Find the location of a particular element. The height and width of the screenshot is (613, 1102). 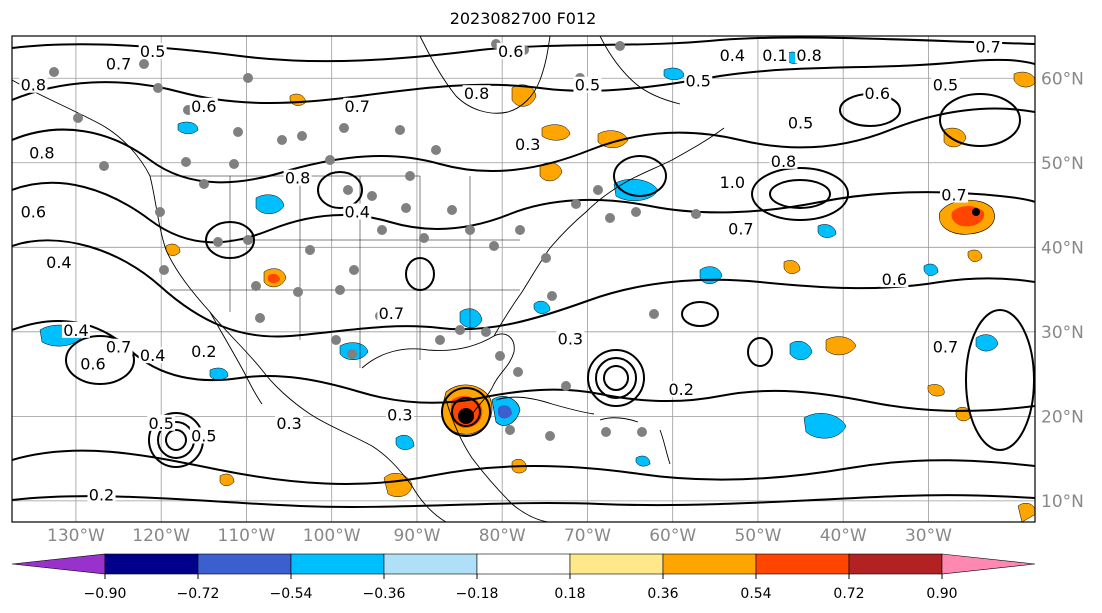

latitude-tick-label: 20°N is located at coordinates (1062, 417).